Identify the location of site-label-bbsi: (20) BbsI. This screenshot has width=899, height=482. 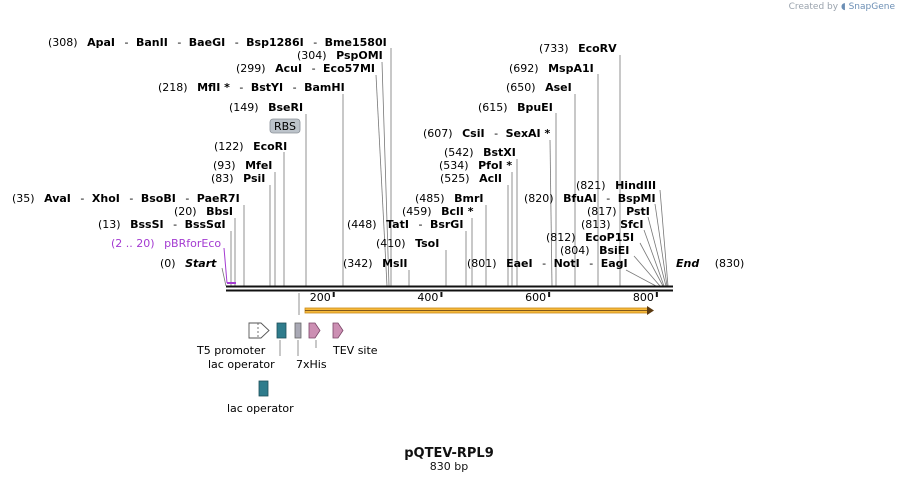
(203, 211).